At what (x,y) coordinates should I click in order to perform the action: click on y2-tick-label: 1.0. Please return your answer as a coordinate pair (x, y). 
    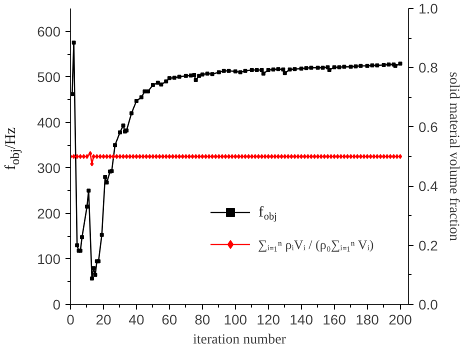
    Looking at the image, I should click on (428, 8).